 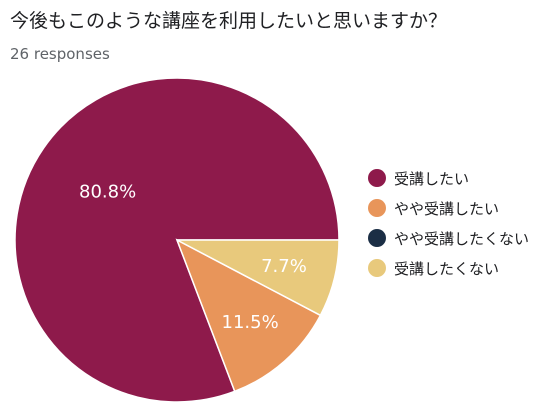 I want to click on chart-title: 今後もこのような講座を利用したいと思いますか？, so click(x=229, y=21).